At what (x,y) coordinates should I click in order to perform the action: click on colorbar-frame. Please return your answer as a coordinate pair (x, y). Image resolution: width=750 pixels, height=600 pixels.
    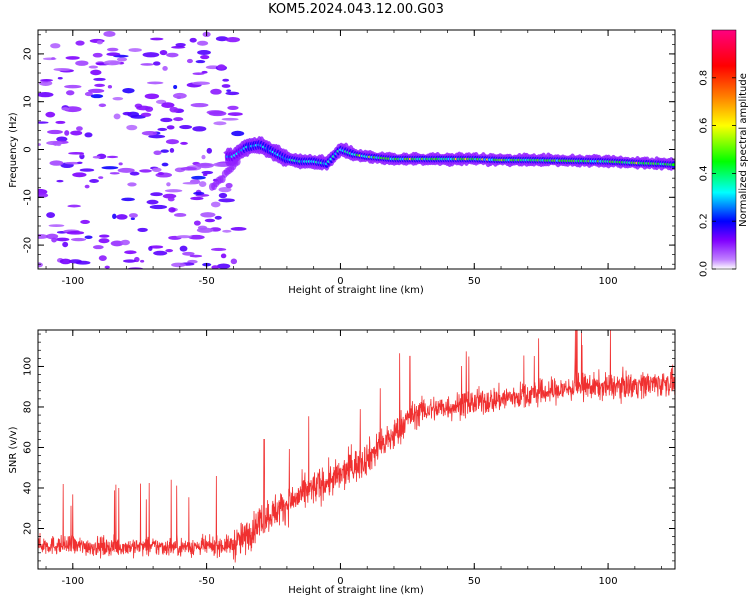
    Looking at the image, I should click on (724, 149).